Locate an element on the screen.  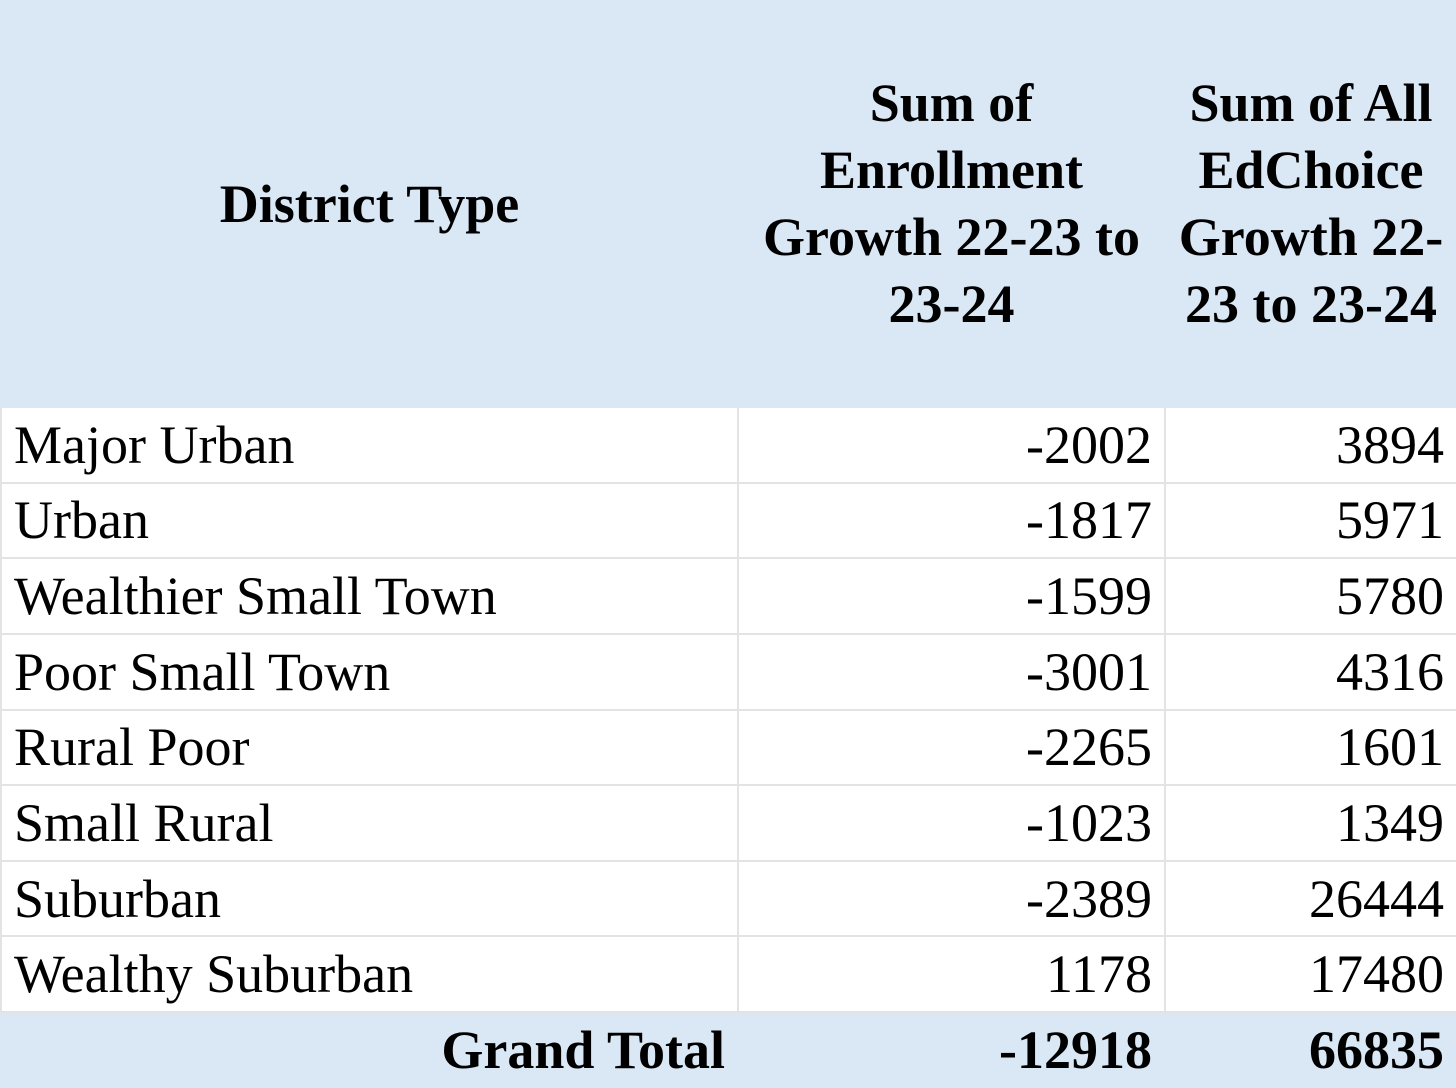
header-cell: Sum of Enrollment Growth 22-23 to 23-24 is located at coordinates (951, 204).